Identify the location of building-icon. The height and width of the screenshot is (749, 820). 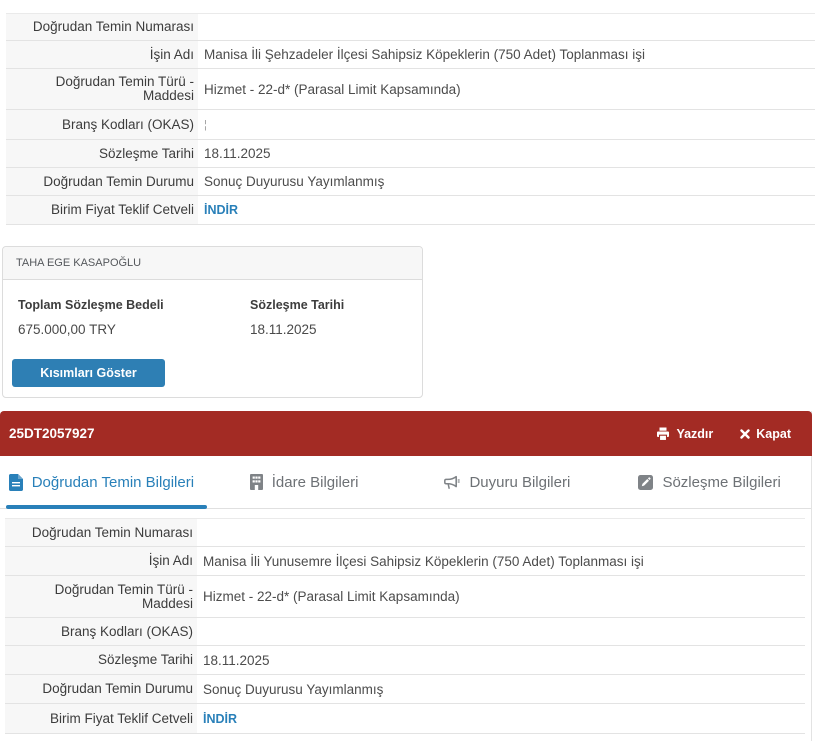
(256, 482).